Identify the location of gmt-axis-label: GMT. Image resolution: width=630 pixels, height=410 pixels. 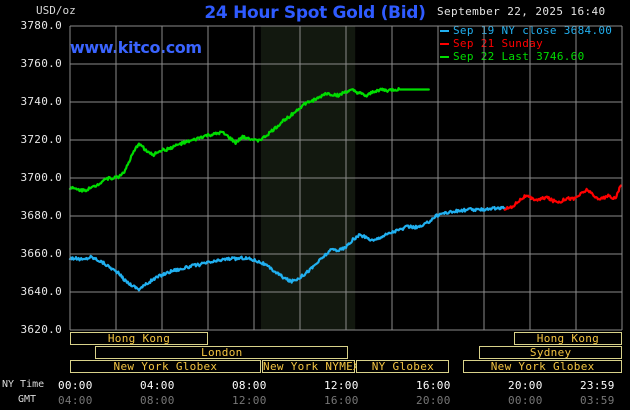
(27, 399).